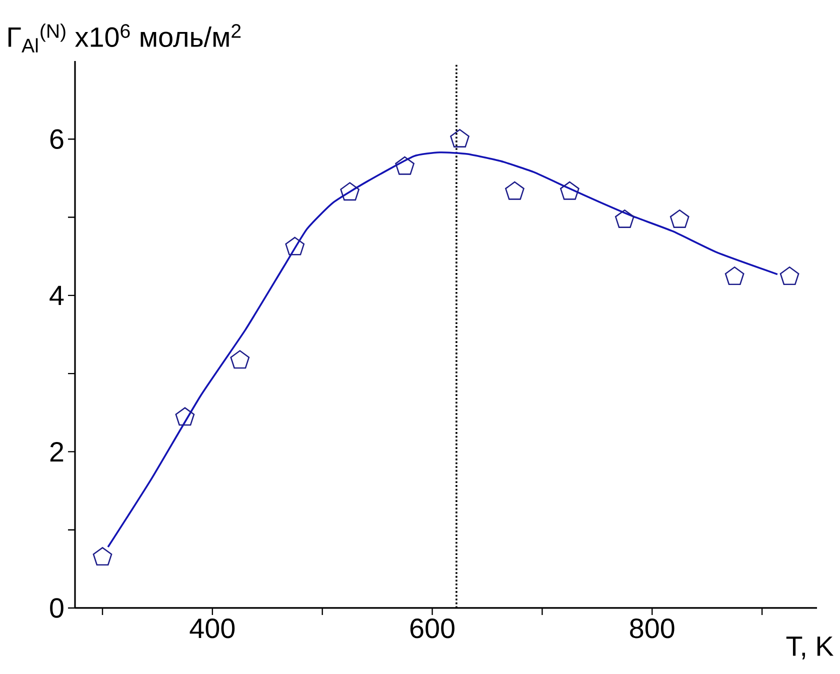  I want to click on y-tick-label: 6, so click(57, 139).